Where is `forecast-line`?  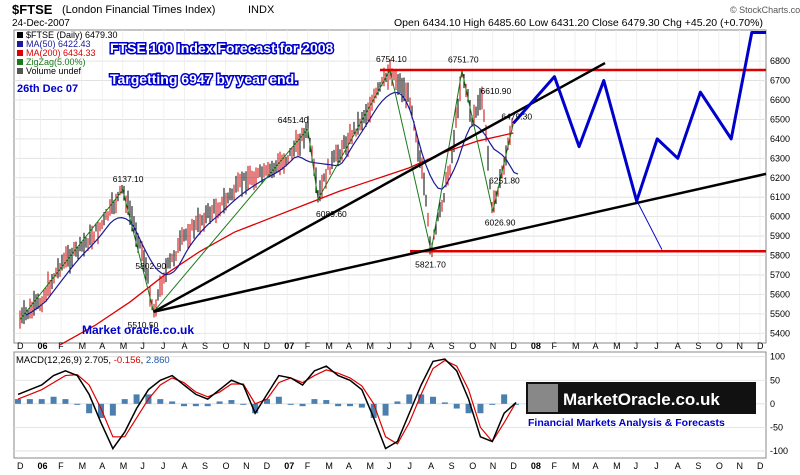
forecast-line is located at coordinates (639, 117).